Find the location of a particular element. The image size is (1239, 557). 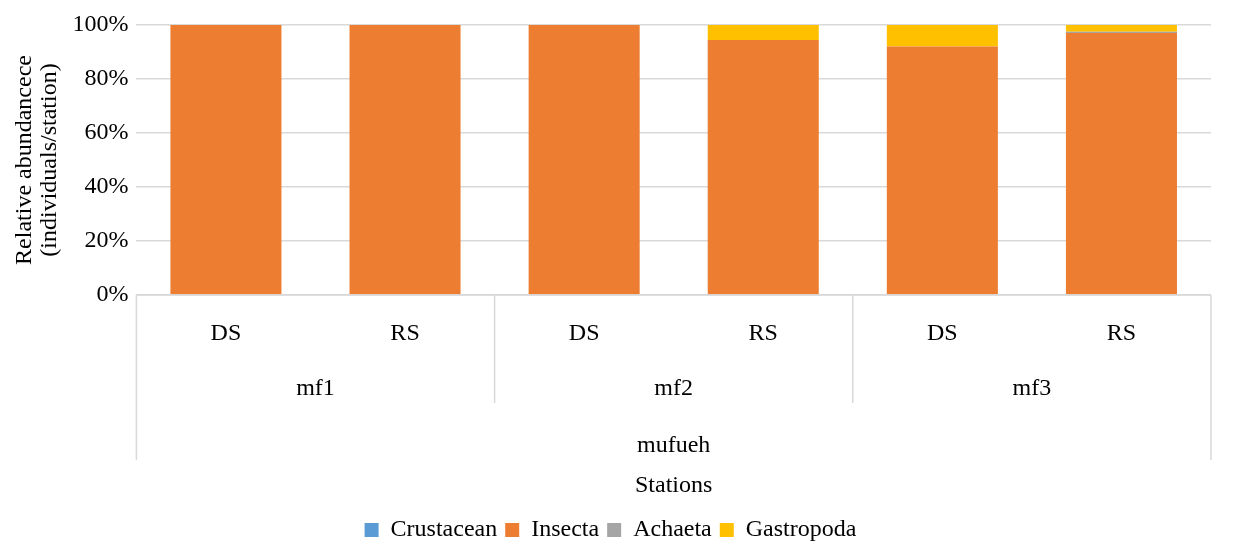

y-tick-label: 40% is located at coordinates (106, 185).